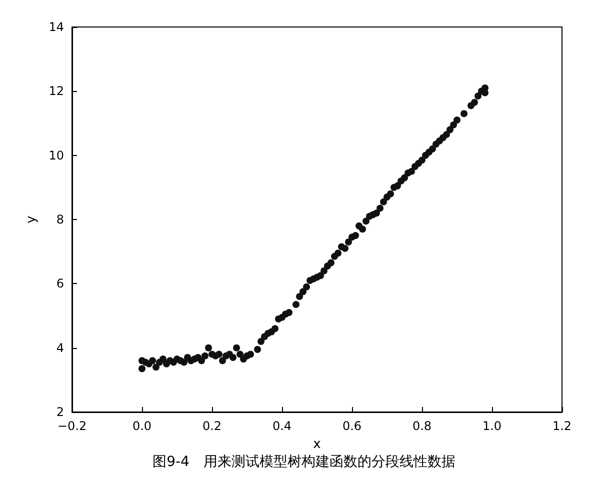 Image resolution: width=608 pixels, height=480 pixels. Describe the element at coordinates (317, 444) in the screenshot. I see `x-axis-title: x` at that location.